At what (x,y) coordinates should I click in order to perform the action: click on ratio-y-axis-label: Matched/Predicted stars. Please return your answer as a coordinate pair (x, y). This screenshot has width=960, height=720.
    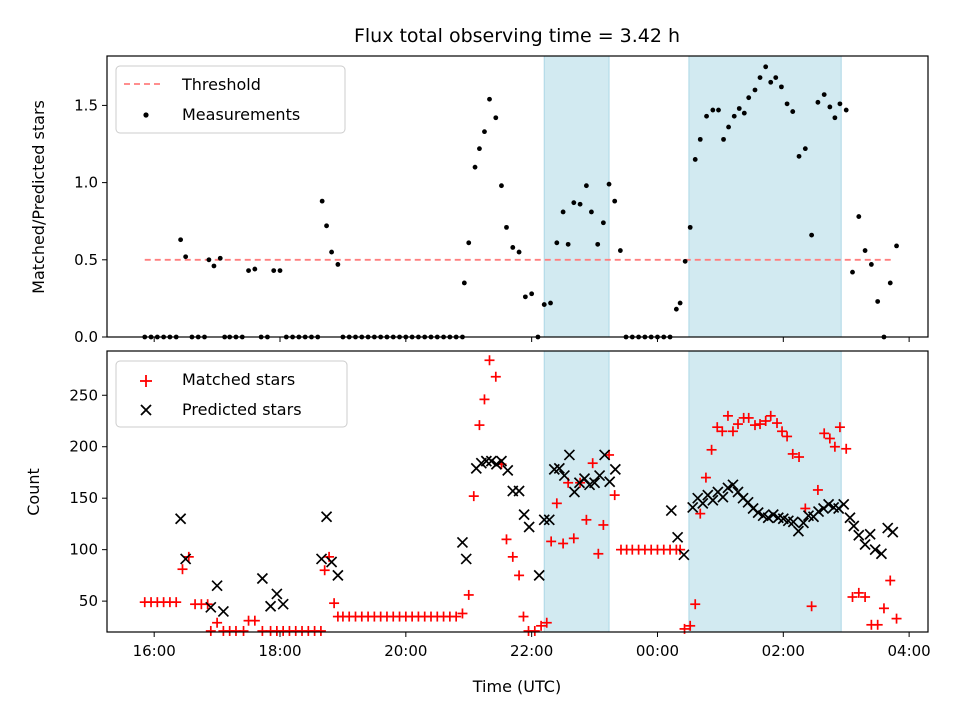
    Looking at the image, I should click on (38, 197).